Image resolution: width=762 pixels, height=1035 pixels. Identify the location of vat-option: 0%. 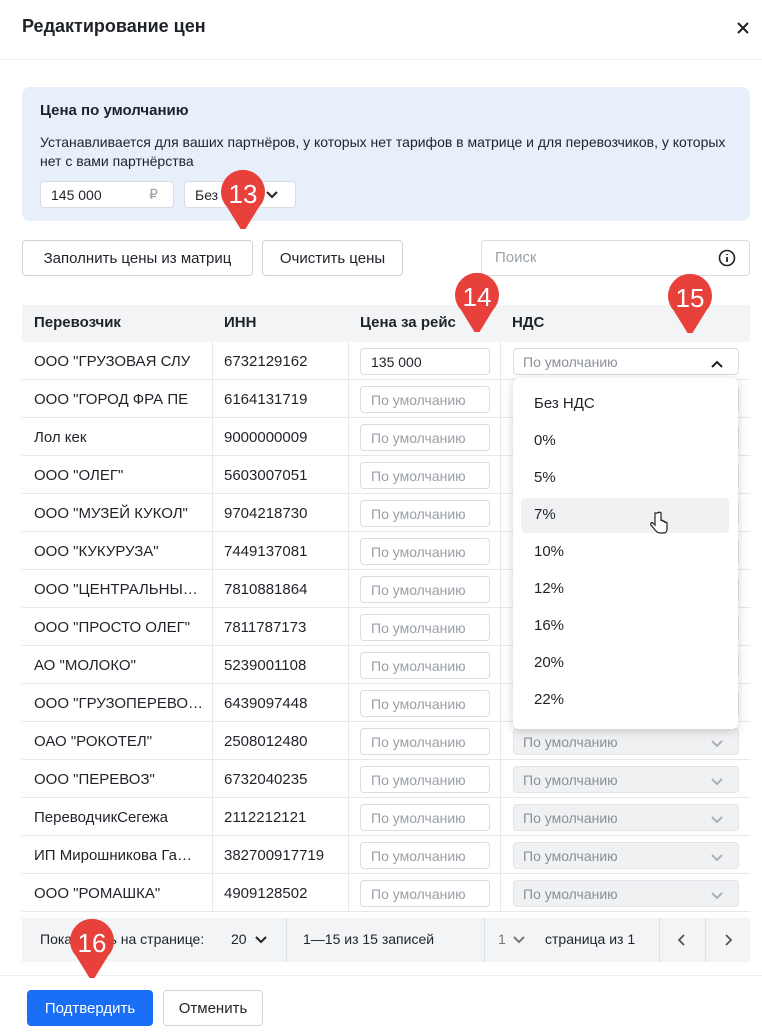
(545, 440).